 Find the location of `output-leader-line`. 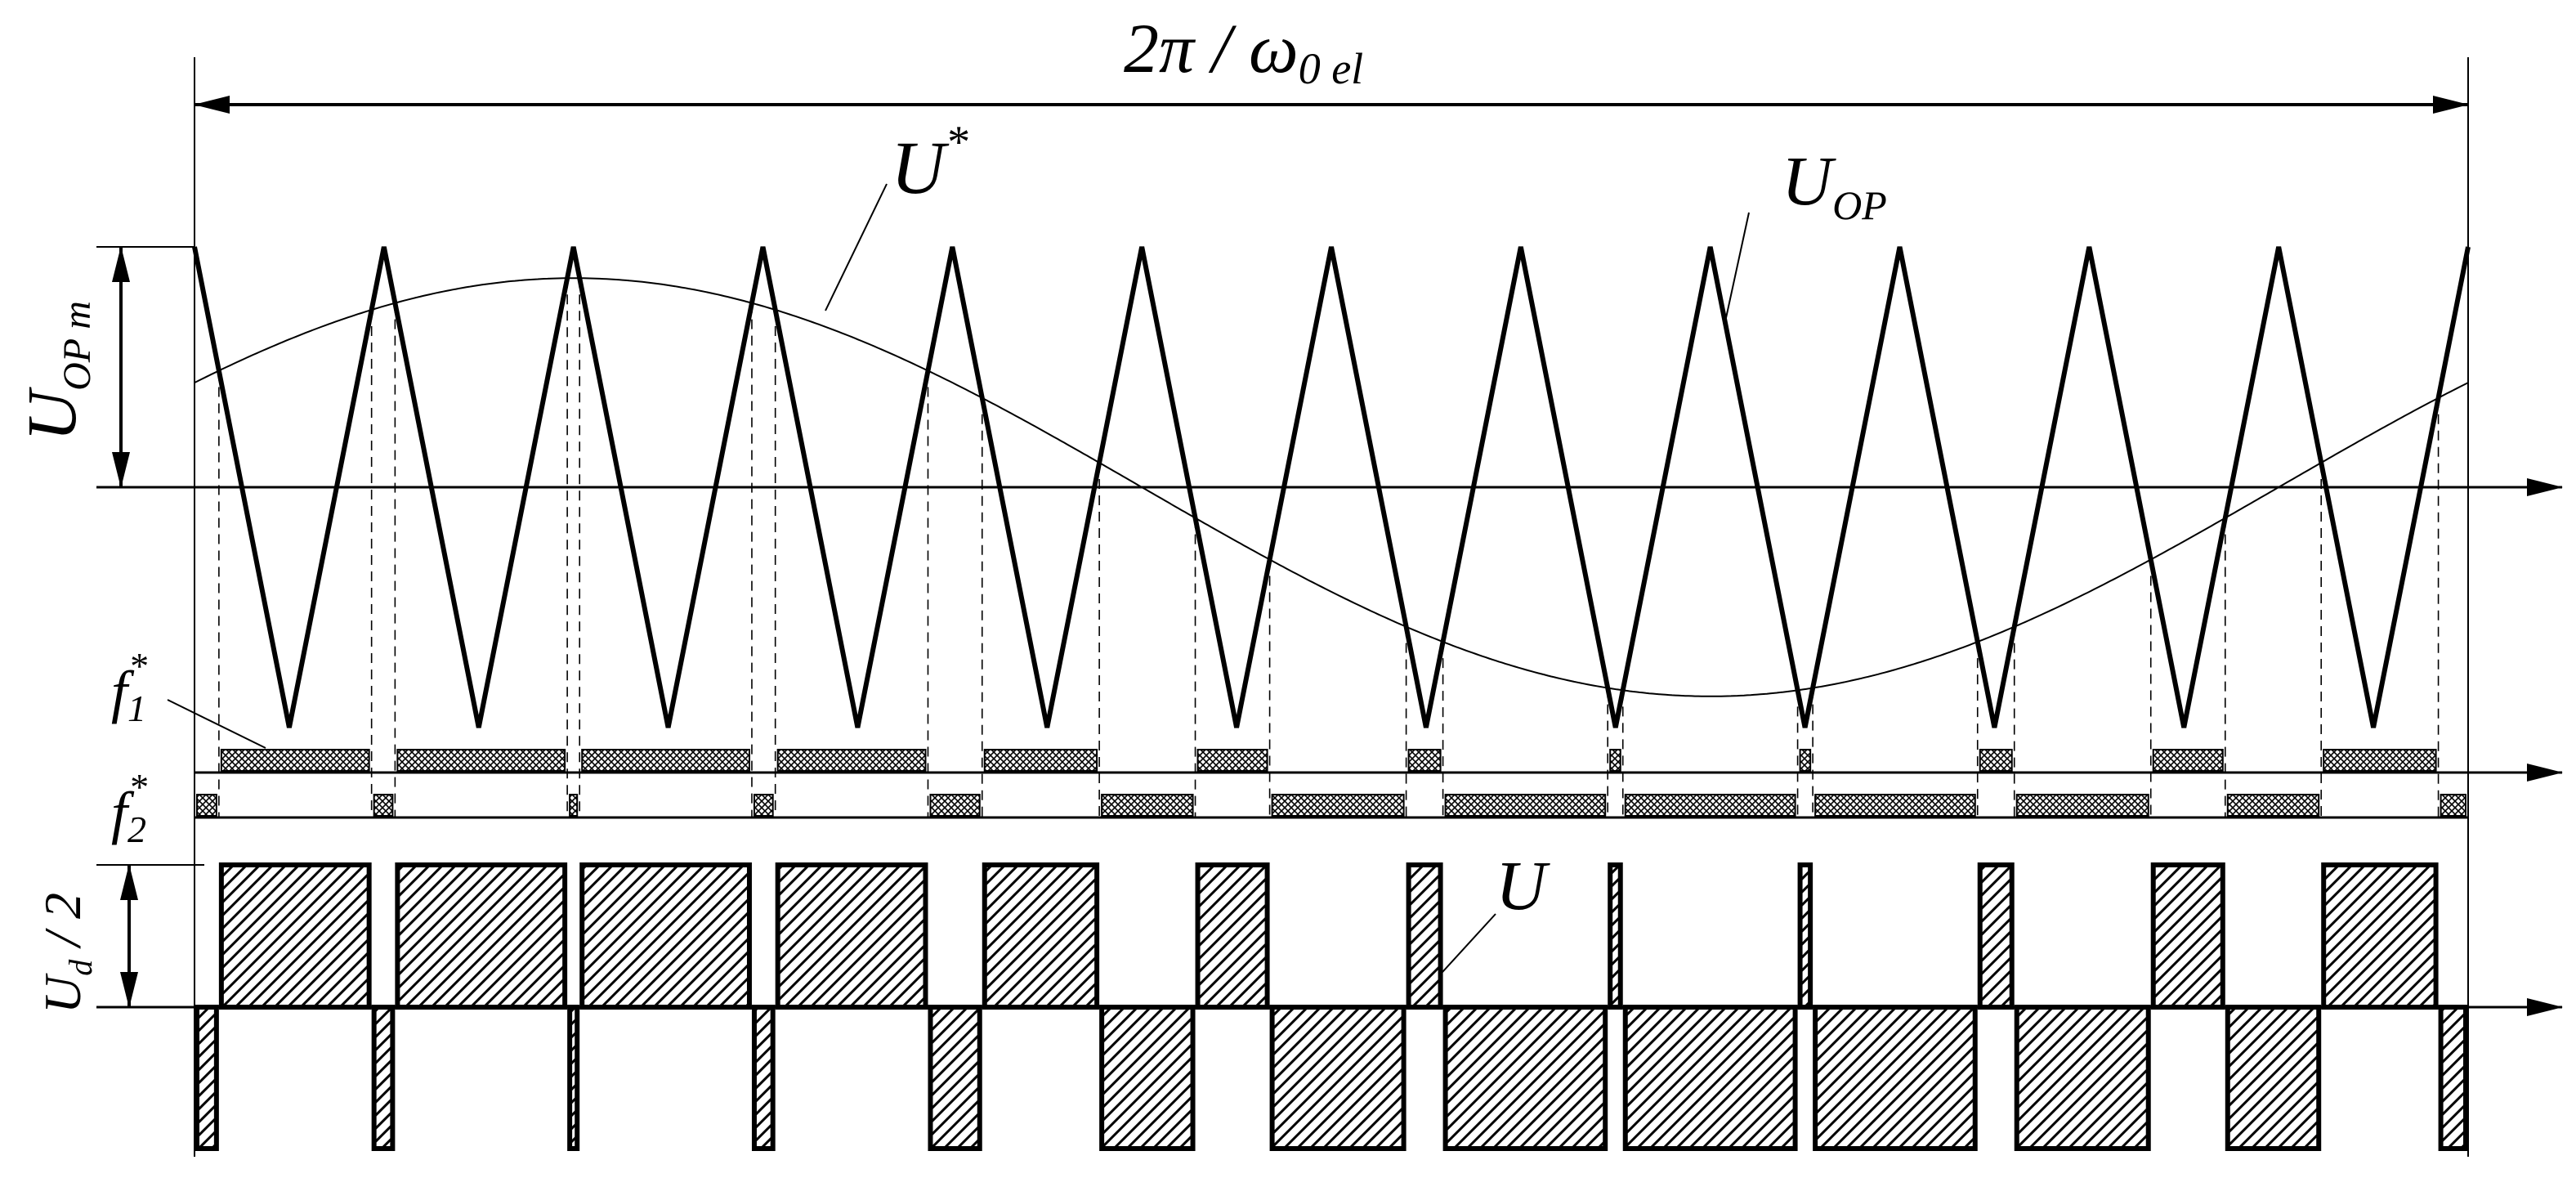

output-leader-line is located at coordinates (1464, 948).